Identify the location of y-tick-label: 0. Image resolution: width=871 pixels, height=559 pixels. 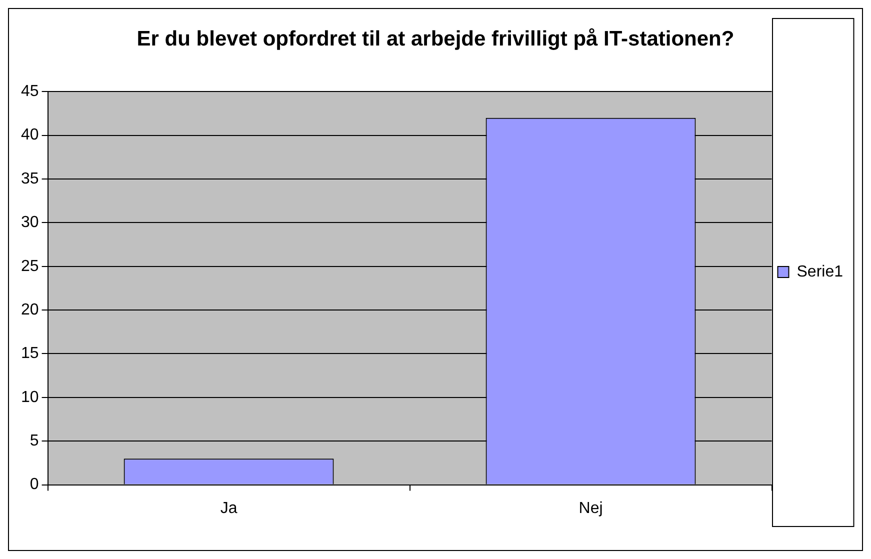
(34, 485).